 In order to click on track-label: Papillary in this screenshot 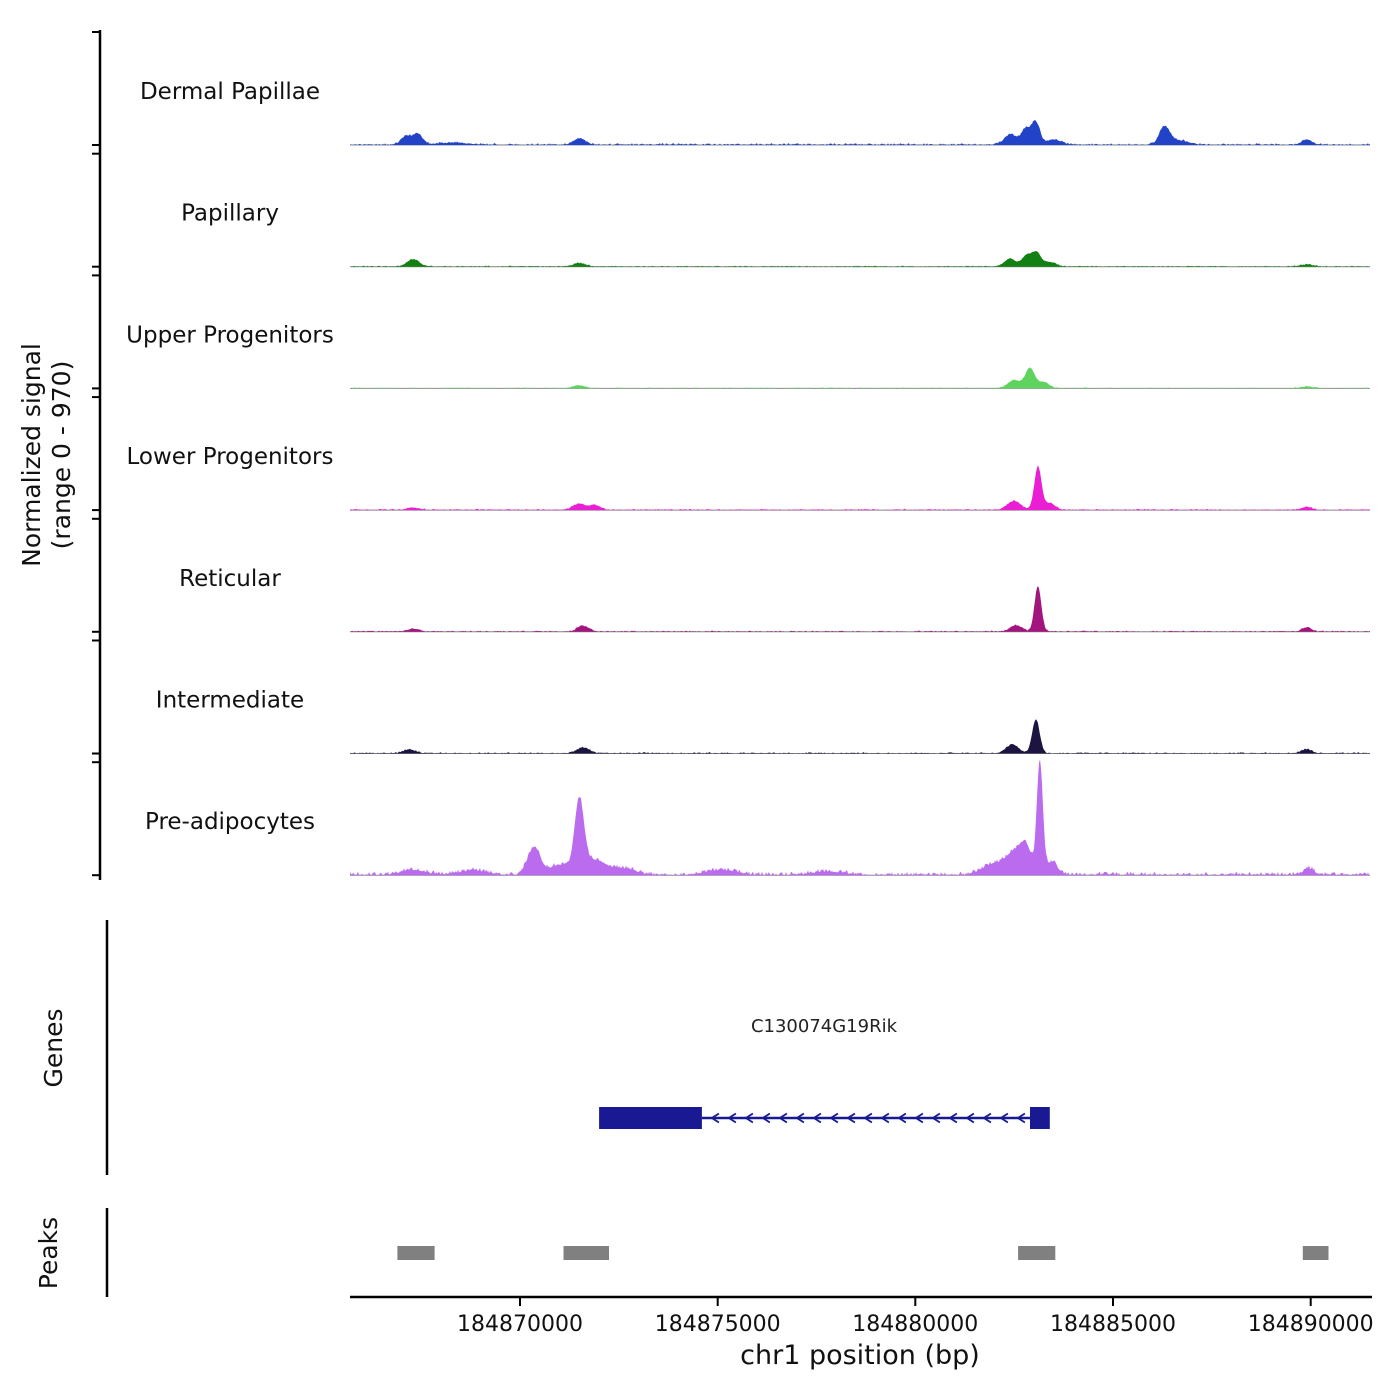, I will do `click(230, 214)`.